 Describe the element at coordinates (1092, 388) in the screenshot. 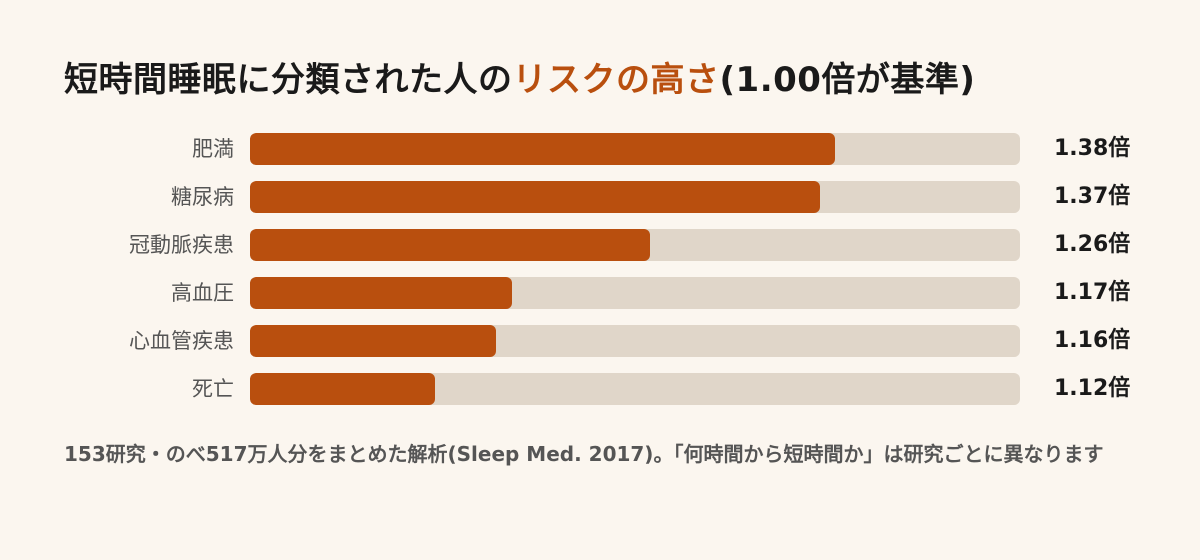

I see `value-label: 1.12倍` at that location.